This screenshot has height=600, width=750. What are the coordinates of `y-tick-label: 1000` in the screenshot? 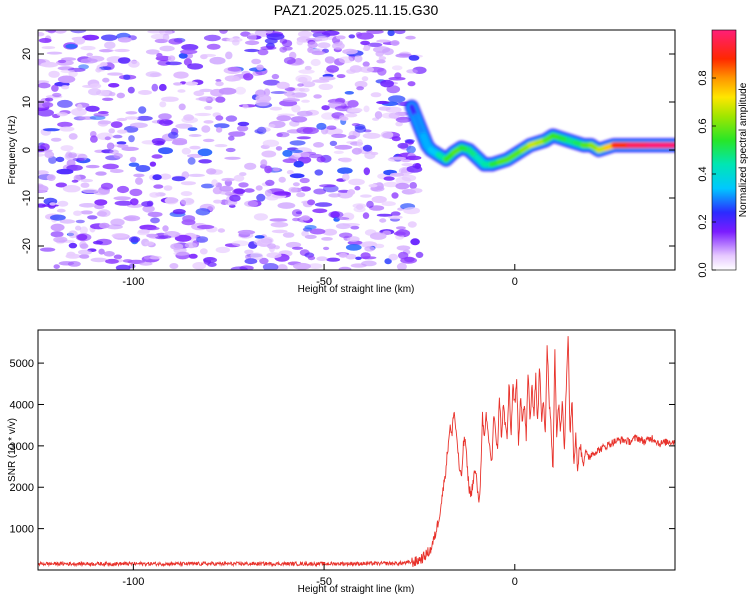 It's located at (22, 530).